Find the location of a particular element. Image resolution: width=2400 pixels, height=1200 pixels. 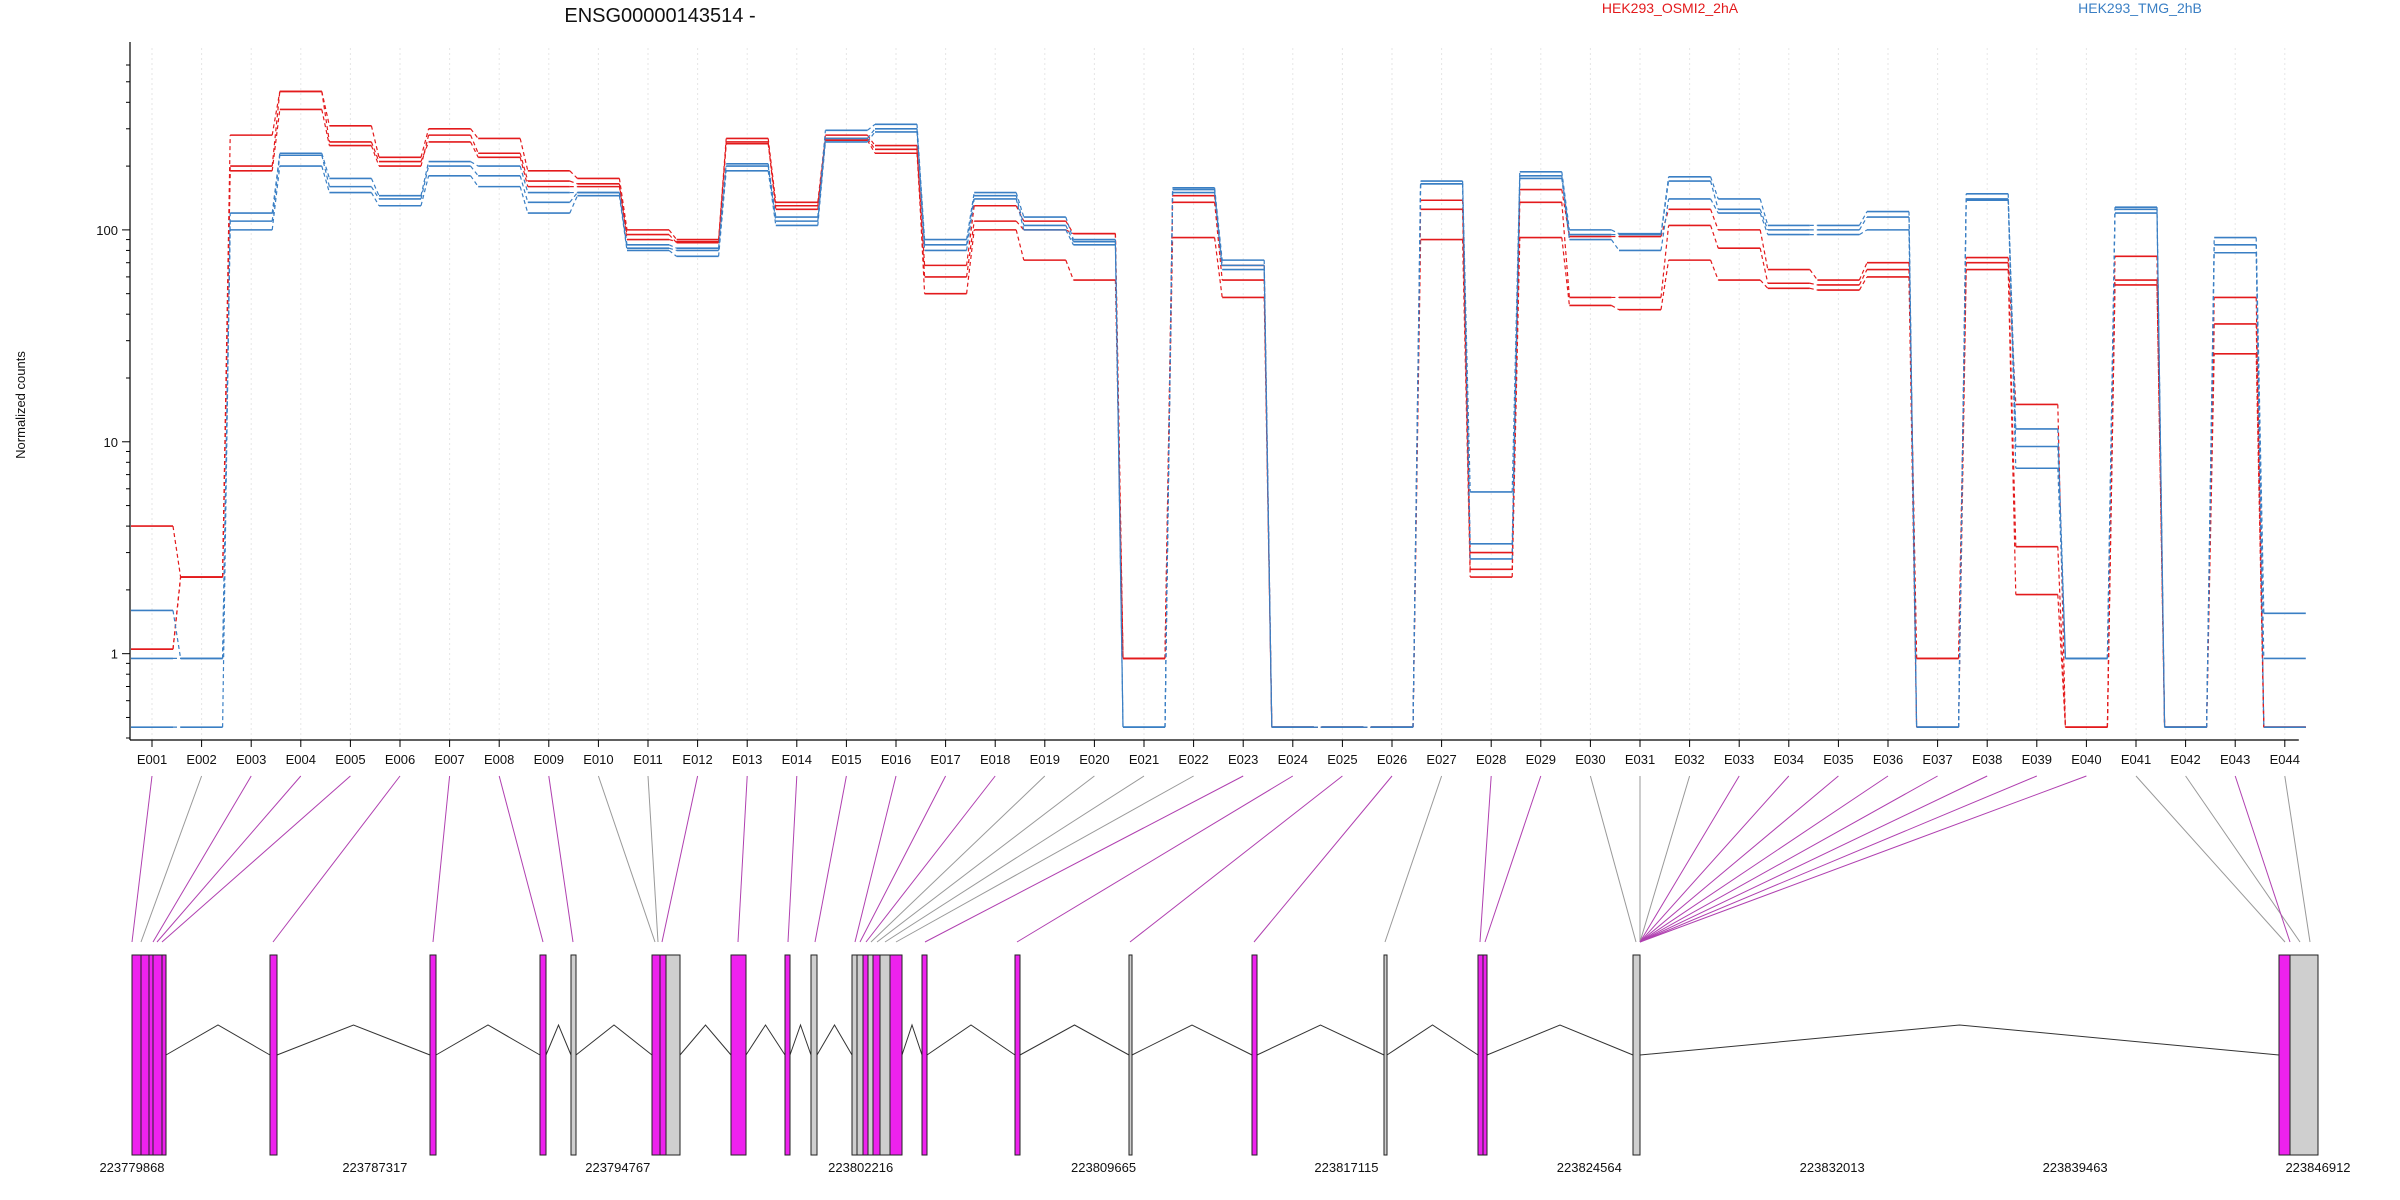

x-tick-label: E039 is located at coordinates (2037, 759).